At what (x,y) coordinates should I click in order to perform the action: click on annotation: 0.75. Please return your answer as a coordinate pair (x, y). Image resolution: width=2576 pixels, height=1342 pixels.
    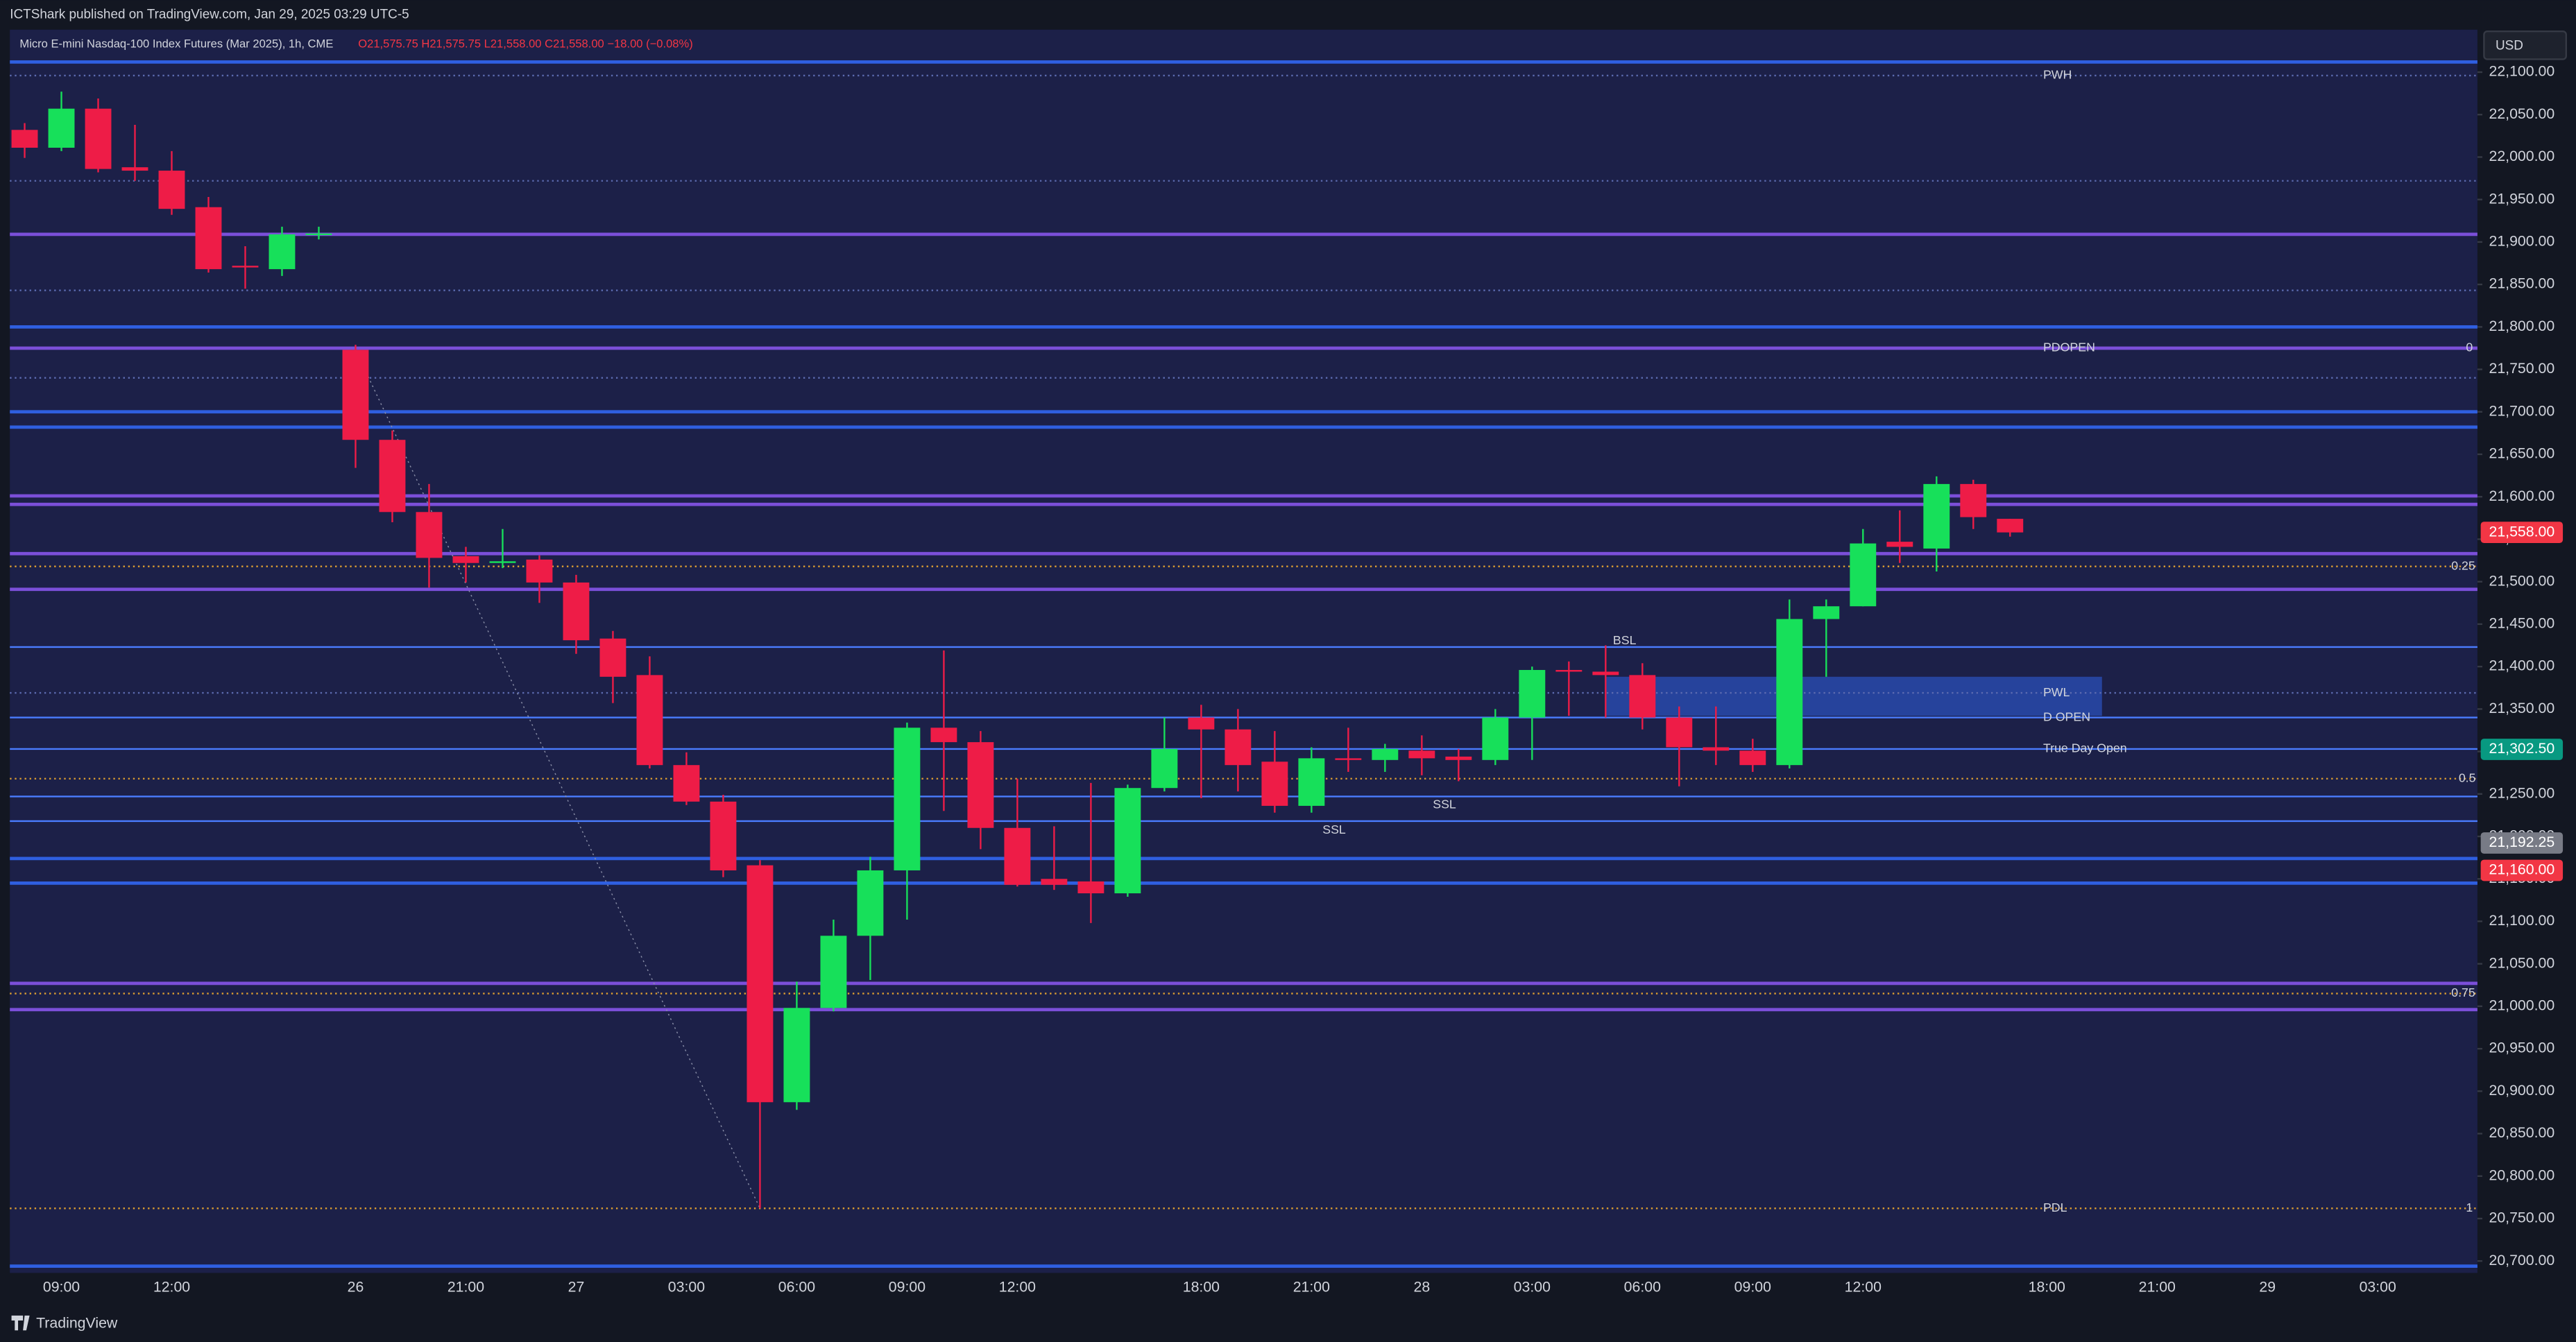
    Looking at the image, I should click on (2463, 992).